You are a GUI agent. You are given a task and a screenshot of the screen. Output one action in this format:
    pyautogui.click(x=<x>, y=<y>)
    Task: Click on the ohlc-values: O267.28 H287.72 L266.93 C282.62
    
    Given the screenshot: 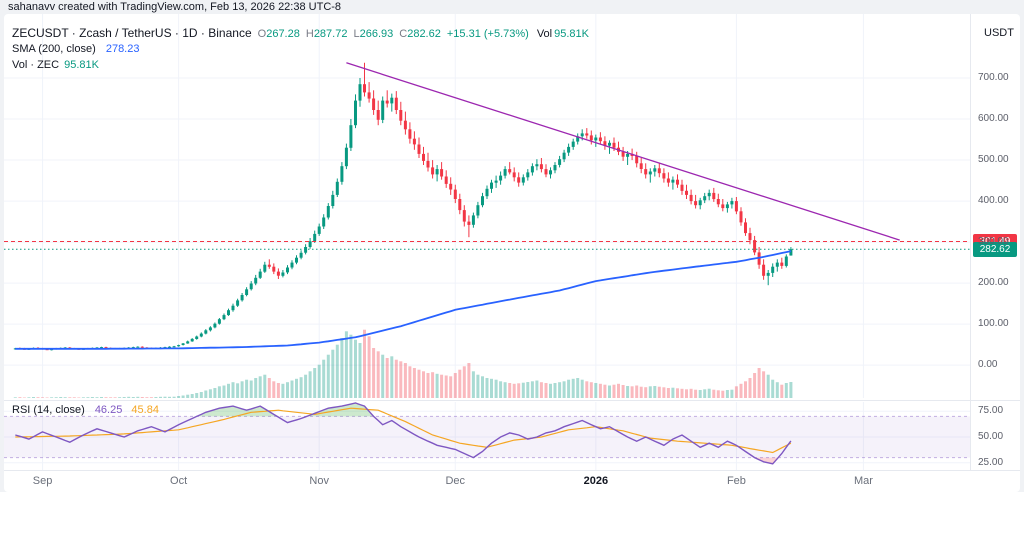 What is the action you would take?
    pyautogui.click(x=346, y=33)
    